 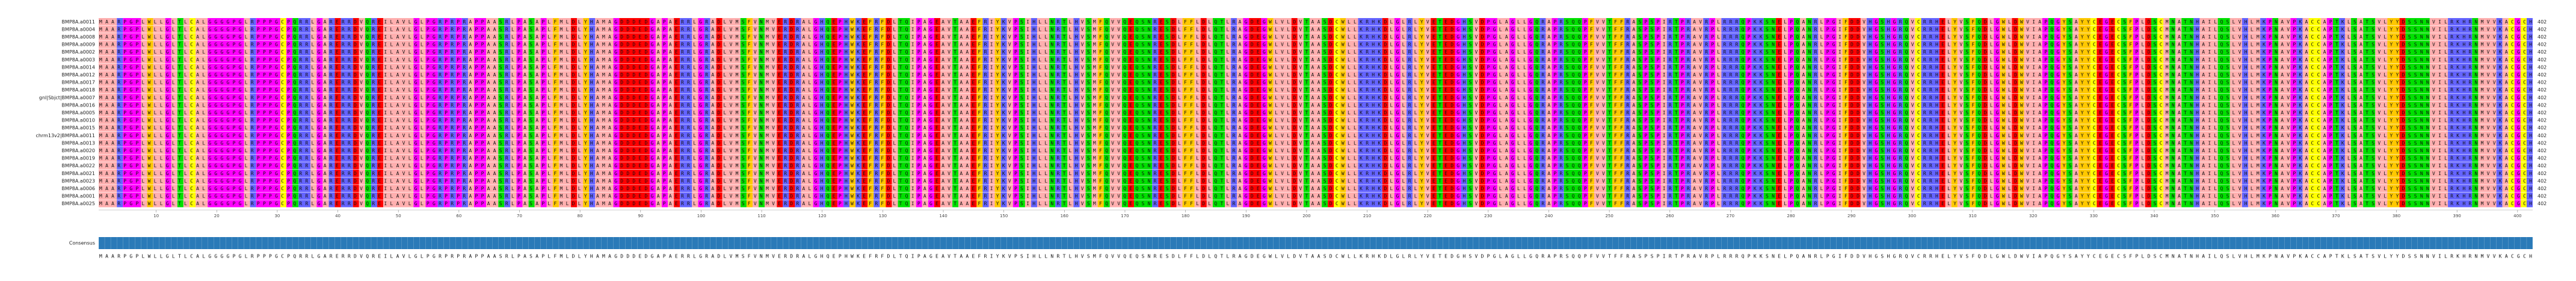 I want to click on row-label: BMP8A.a0012, so click(x=78, y=75).